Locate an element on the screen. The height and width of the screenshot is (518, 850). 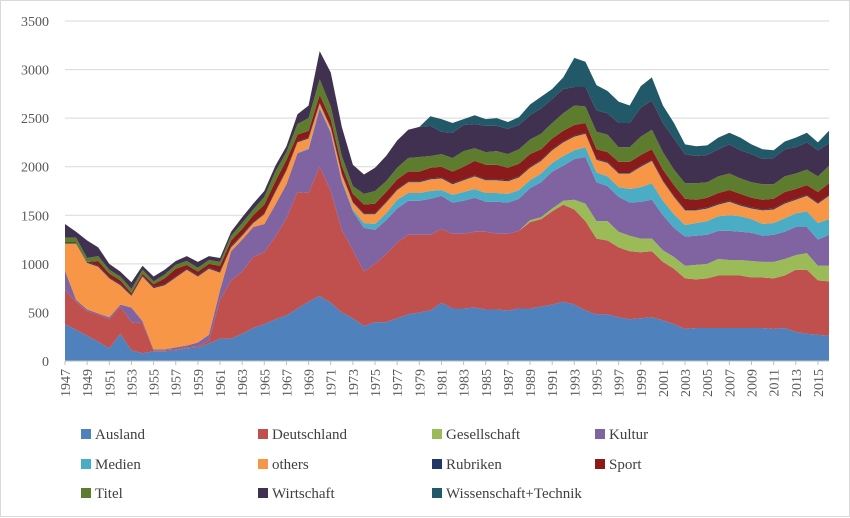
x-tick-label: 1951 is located at coordinates (110, 383).